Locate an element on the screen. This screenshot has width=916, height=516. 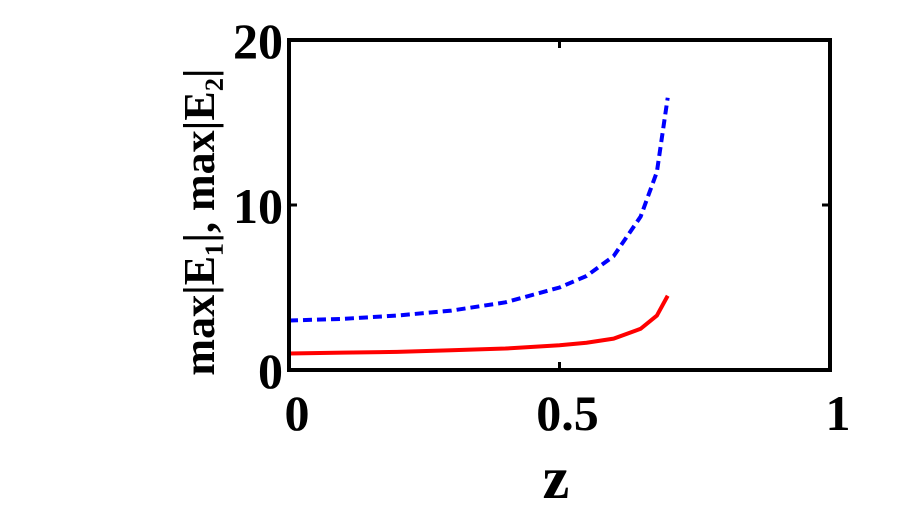
y-tick-label: 20 is located at coordinates (258, 41).